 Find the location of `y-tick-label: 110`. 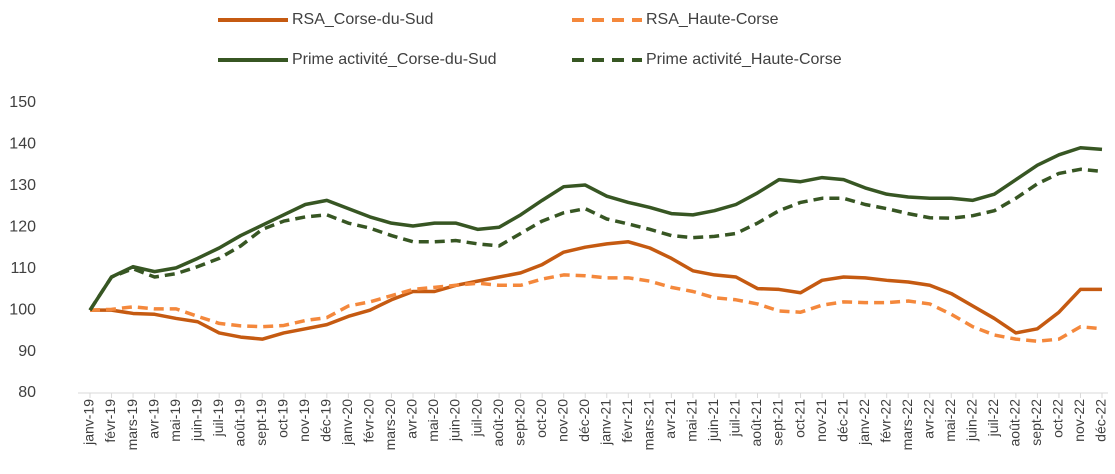

y-tick-label: 110 is located at coordinates (23, 268).